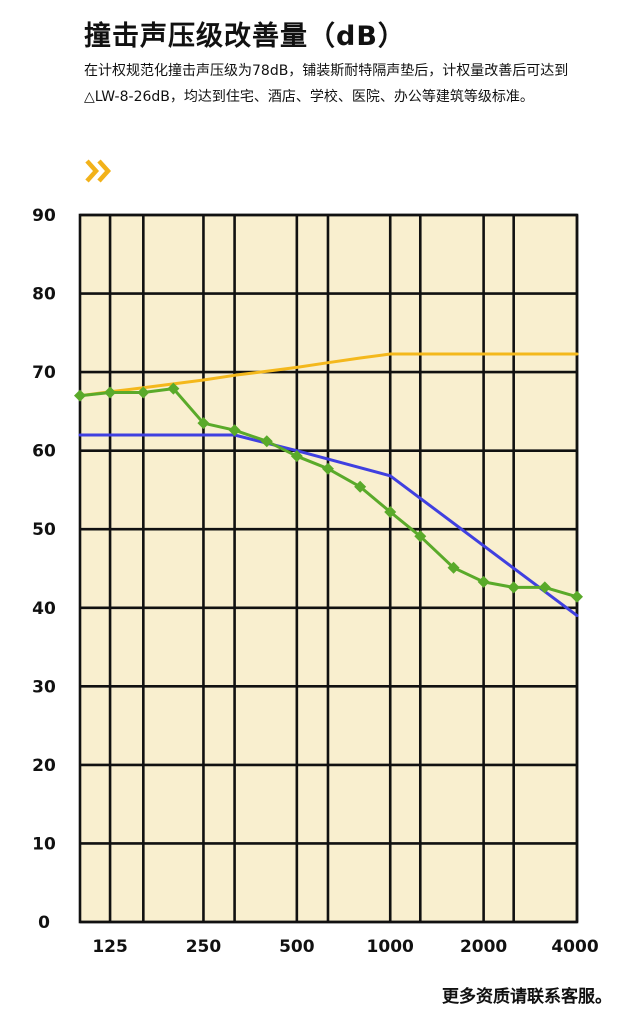 This screenshot has height=1024, width=632. Describe the element at coordinates (110, 947) in the screenshot. I see `x-tick-label: 125` at that location.